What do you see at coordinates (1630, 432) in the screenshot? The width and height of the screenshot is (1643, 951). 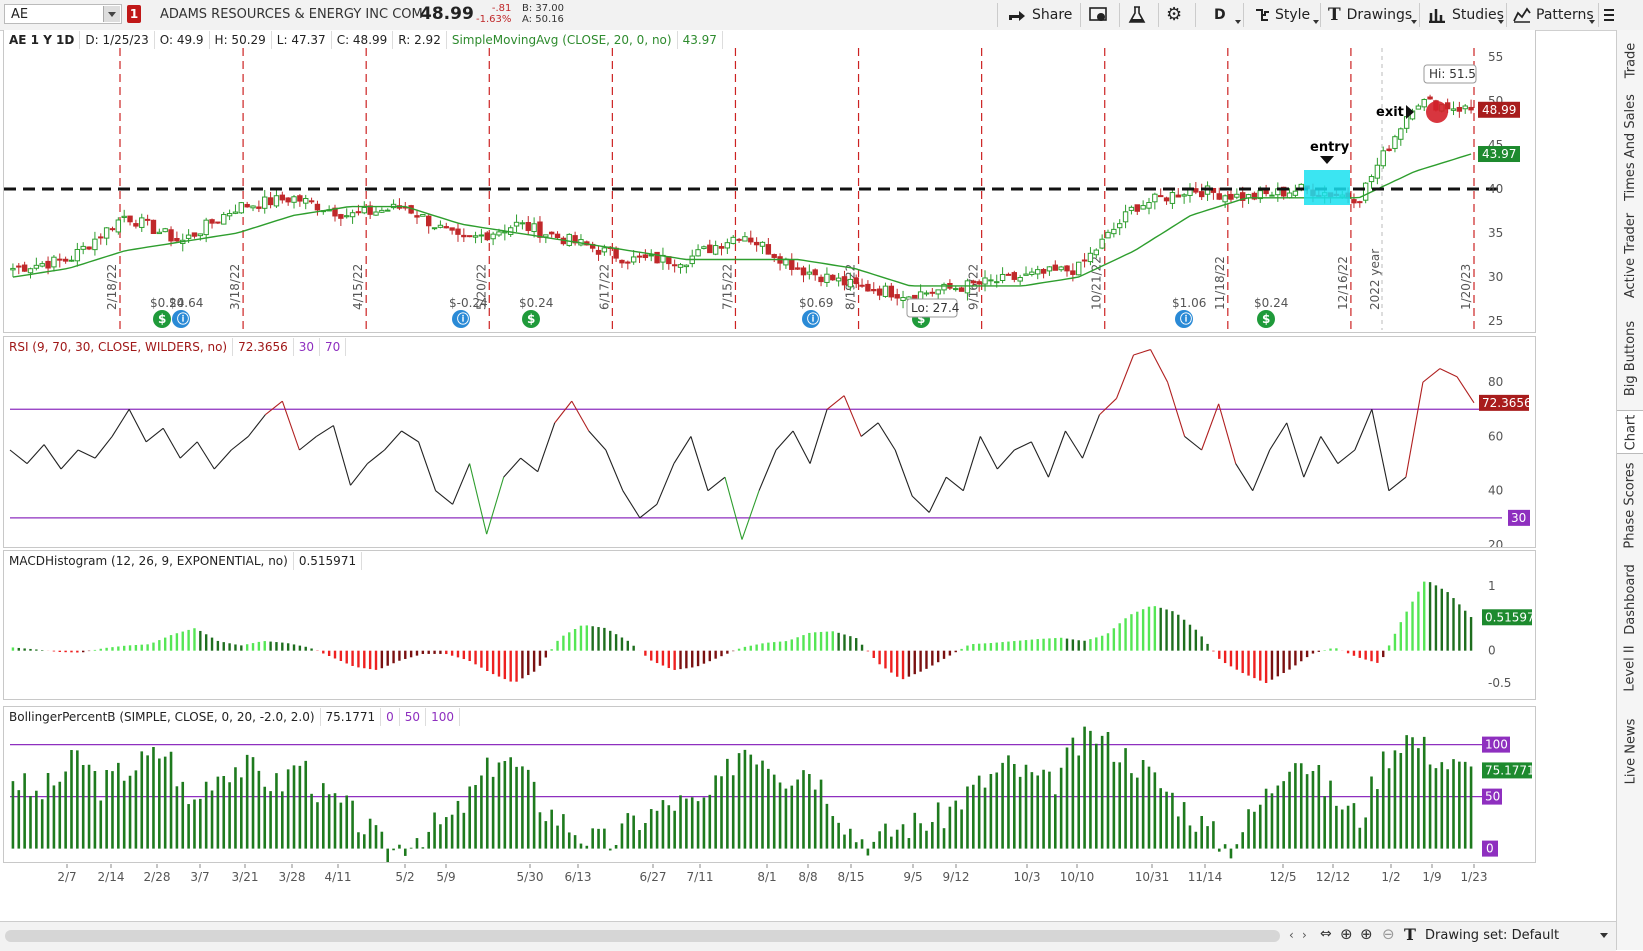 I see `sidebar-tab-chart: Chart` at bounding box center [1630, 432].